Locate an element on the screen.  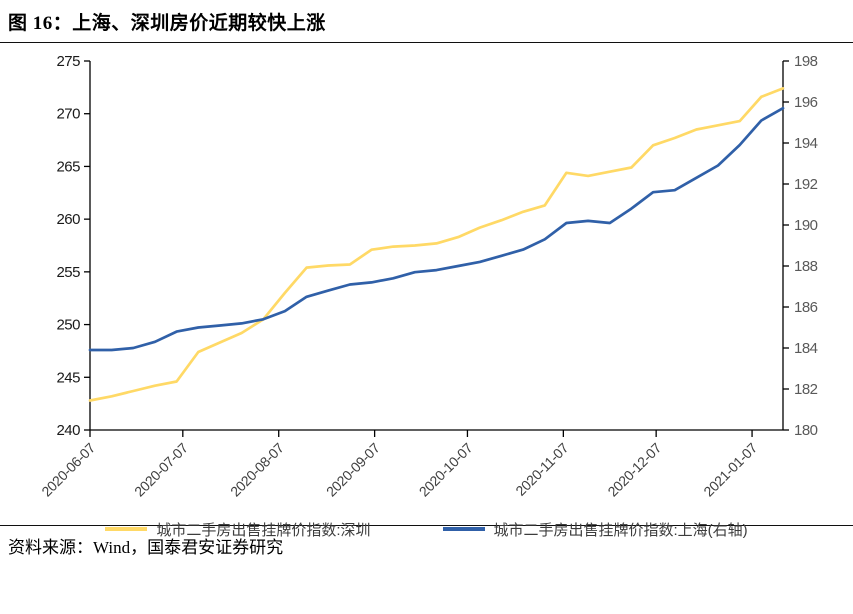
x-tick-label: 2020-09-07 is located at coordinates (353, 469).